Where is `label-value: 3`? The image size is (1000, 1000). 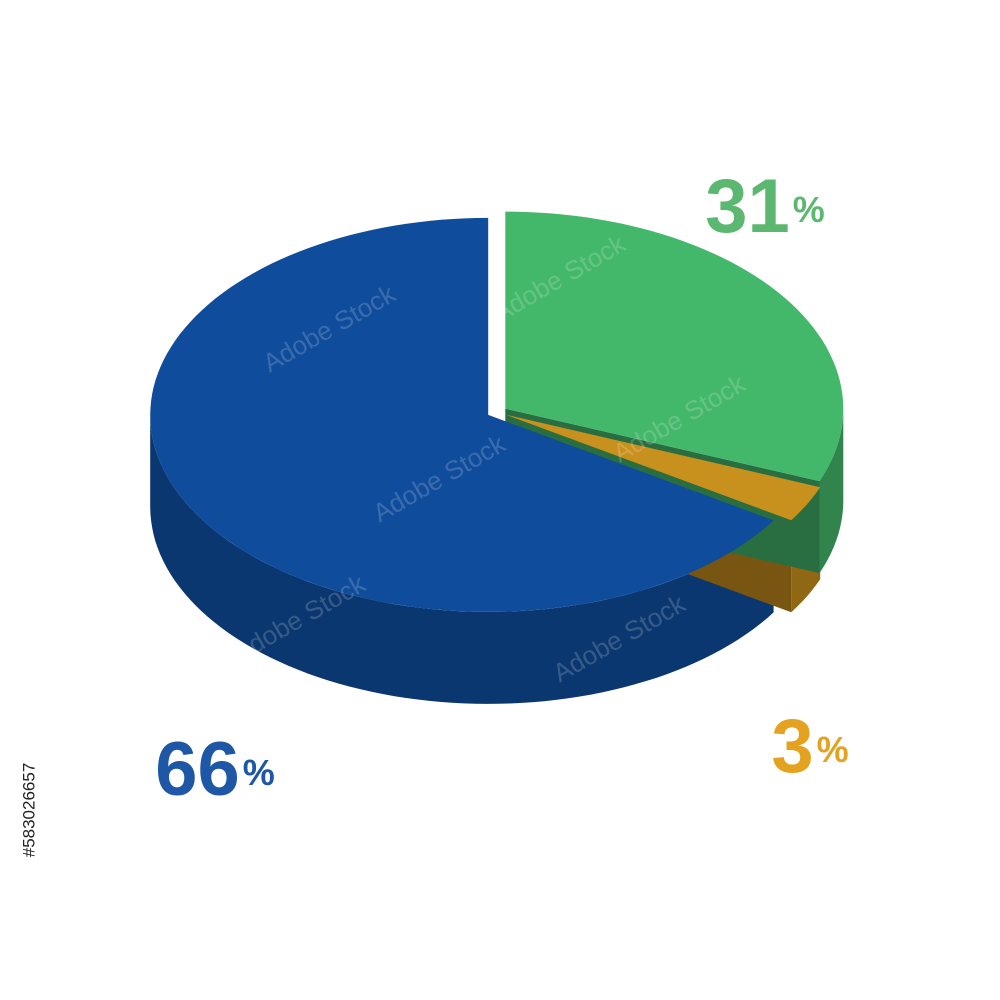 label-value: 3 is located at coordinates (792, 746).